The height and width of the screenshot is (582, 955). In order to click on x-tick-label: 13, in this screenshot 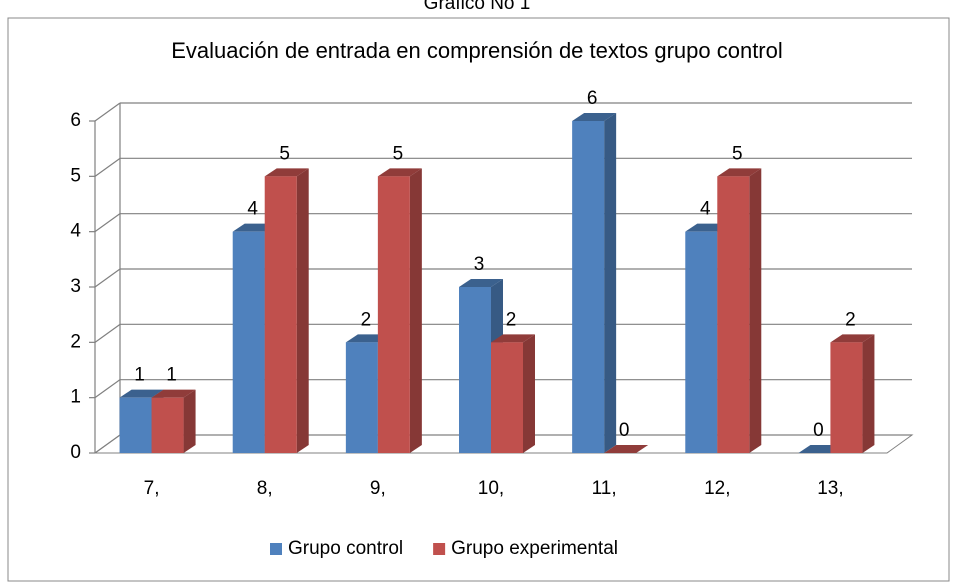, I will do `click(830, 488)`.